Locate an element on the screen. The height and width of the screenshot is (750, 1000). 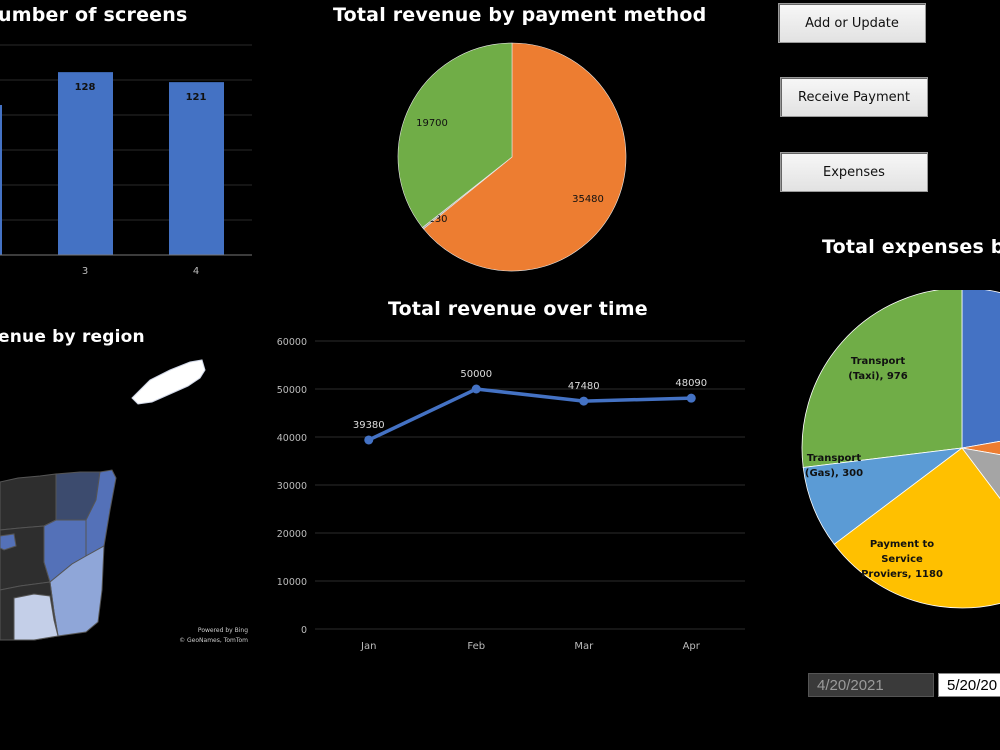
revenue-line is located at coordinates (530, 414).